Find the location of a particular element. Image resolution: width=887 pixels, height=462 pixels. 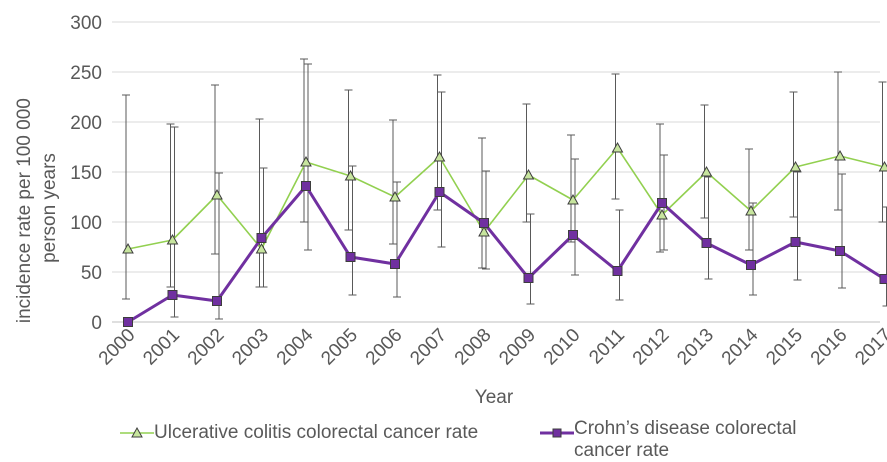

y-tick-label: 50 is located at coordinates (91, 273).